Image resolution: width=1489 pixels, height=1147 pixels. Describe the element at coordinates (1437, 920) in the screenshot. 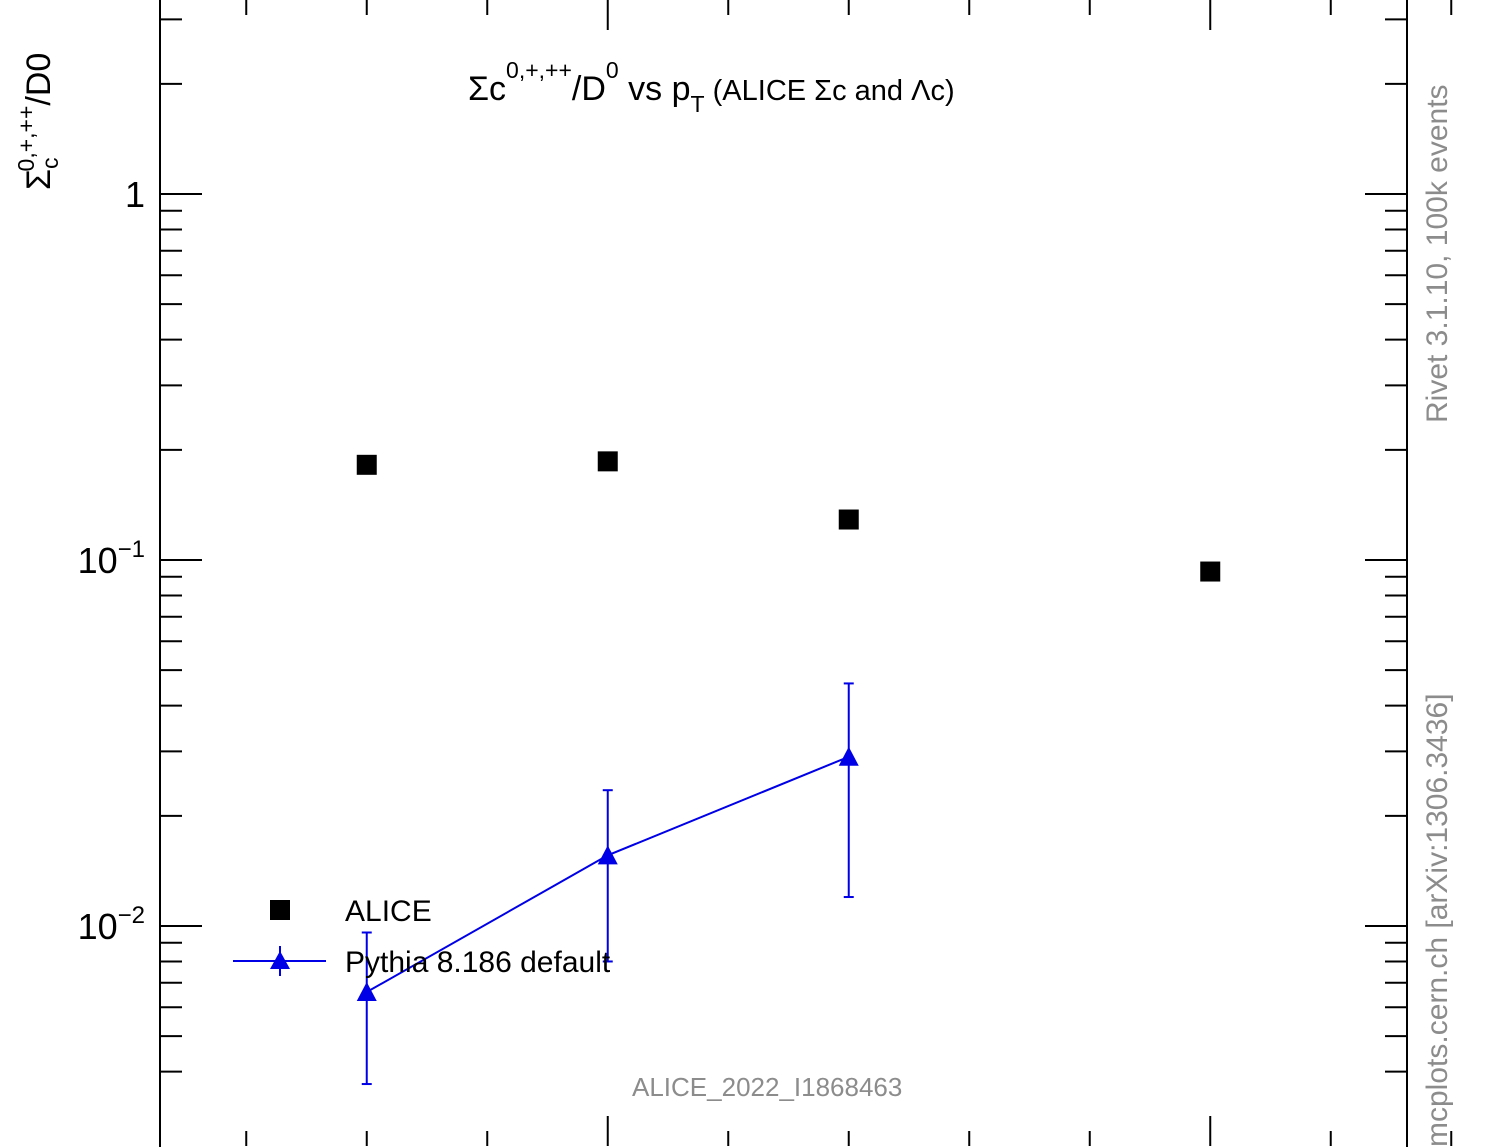

I see `mcplots-credit-label: mcplots.cern.ch [arXiv:1306.3436]` at that location.